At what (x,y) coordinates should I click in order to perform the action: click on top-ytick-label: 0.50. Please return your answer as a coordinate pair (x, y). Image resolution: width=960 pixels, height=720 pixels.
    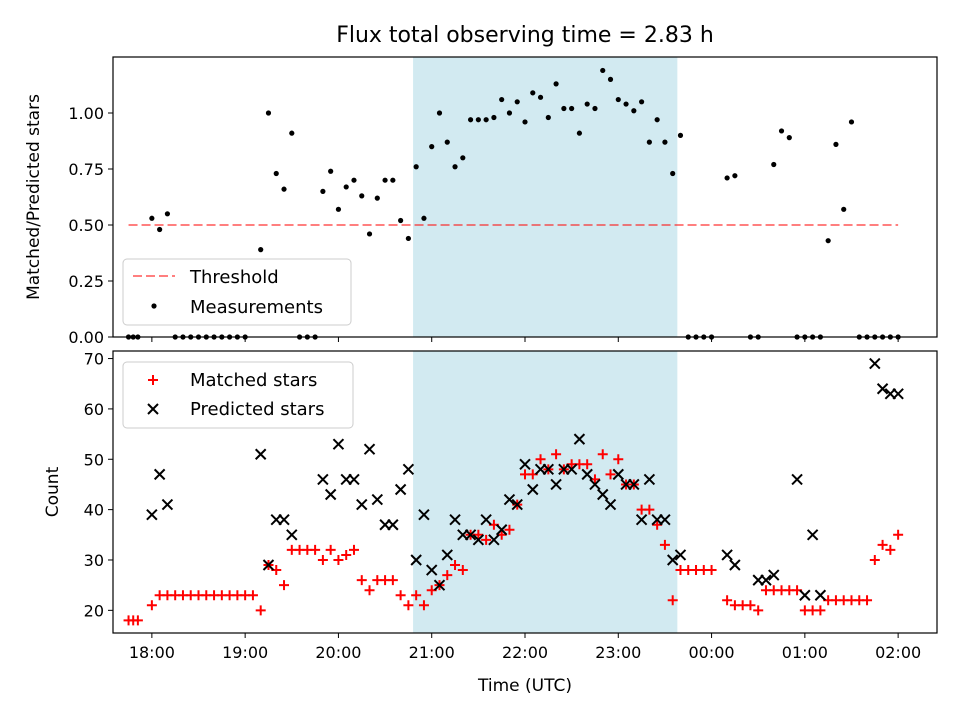
    Looking at the image, I should click on (86, 225).